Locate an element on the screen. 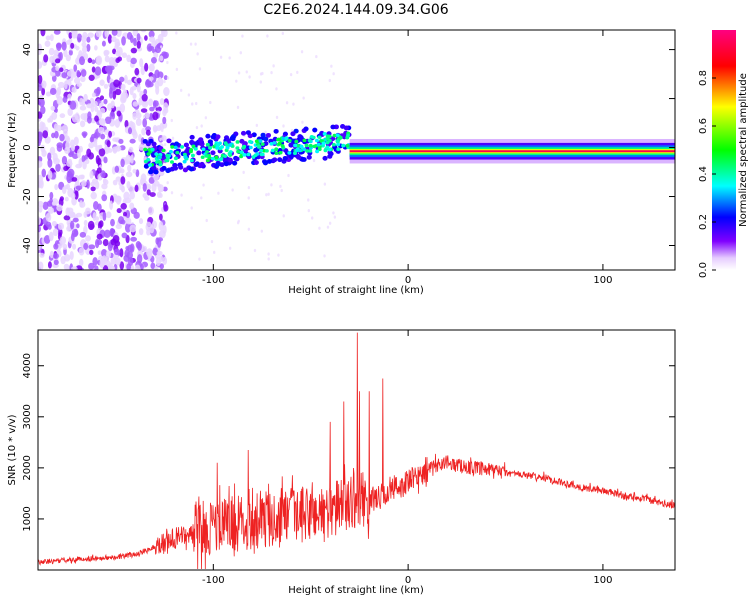  spectrogram-y-axis-label: Frequency (Hz) is located at coordinates (12, 150).